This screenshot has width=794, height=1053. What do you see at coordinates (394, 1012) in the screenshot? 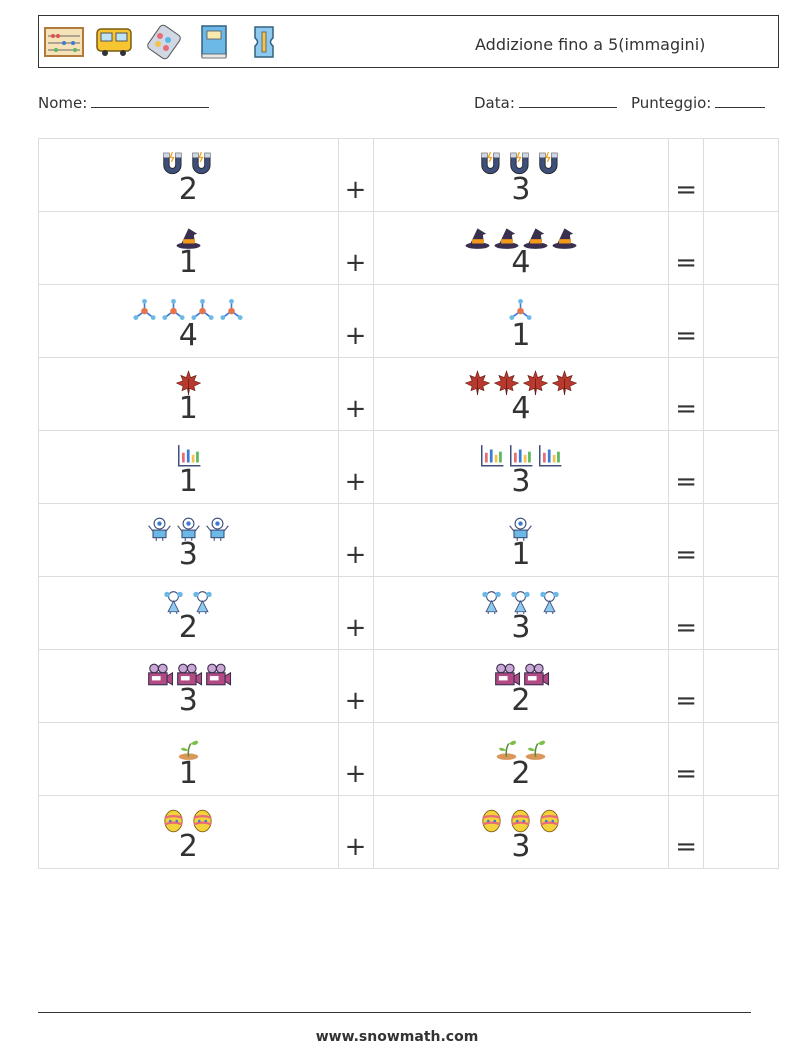
I see `footer-divider` at bounding box center [394, 1012].